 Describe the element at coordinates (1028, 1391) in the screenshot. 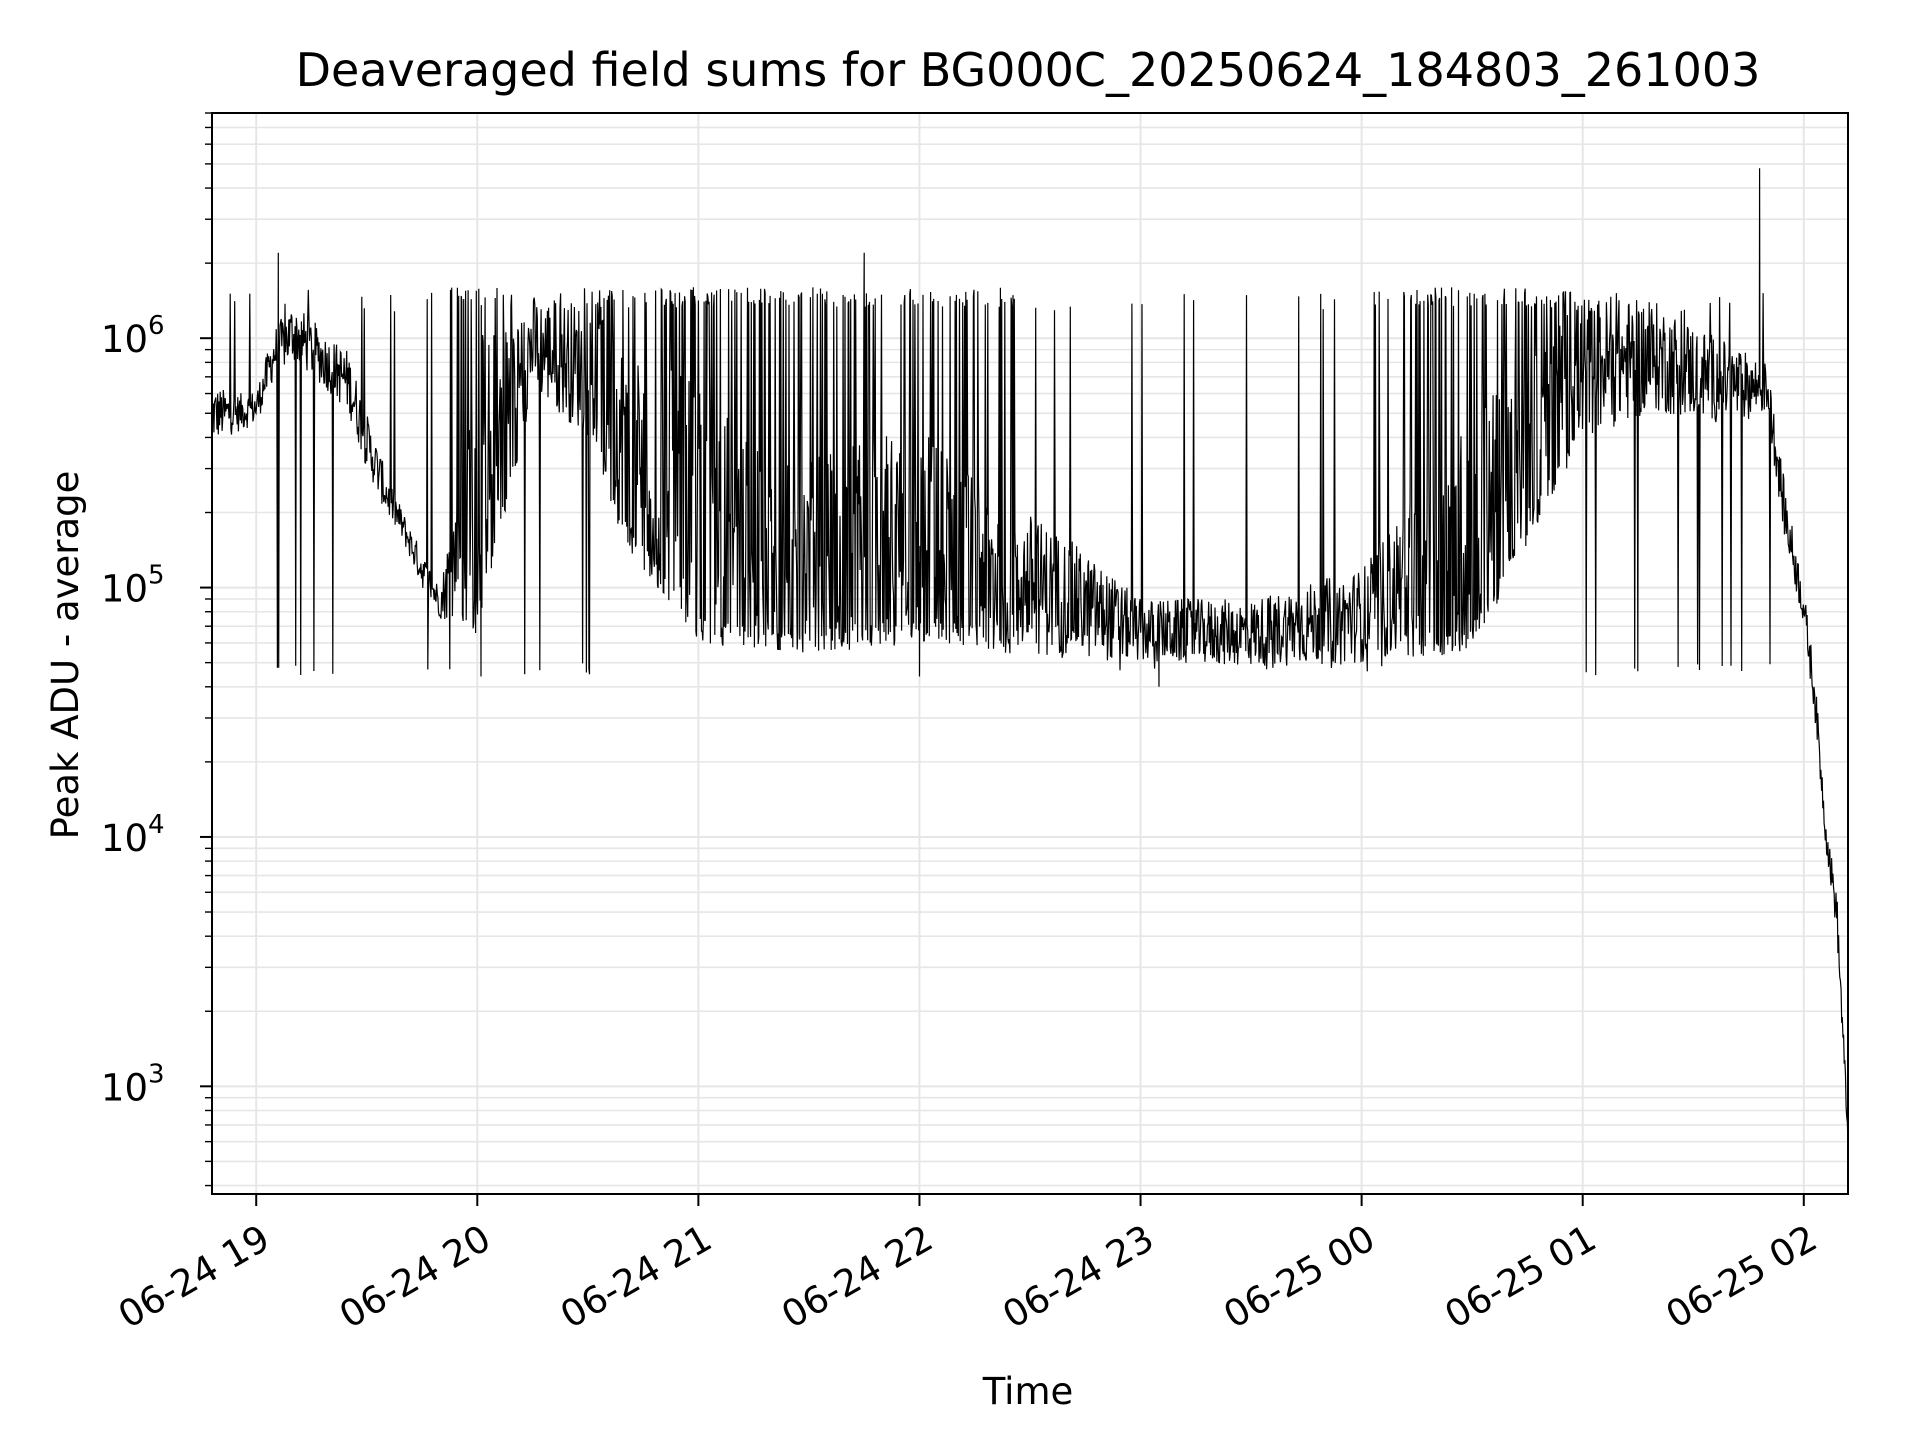

I see `x-axis-label: Time` at that location.